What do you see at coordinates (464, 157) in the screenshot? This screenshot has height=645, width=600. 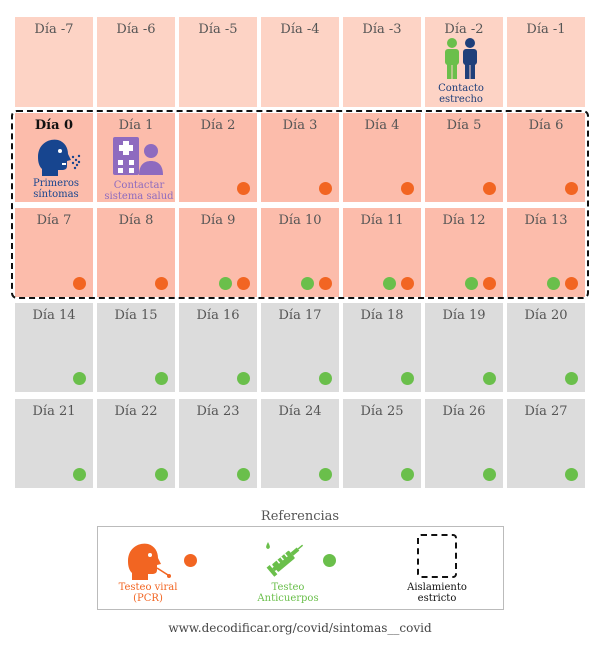 I see `day-cell: Día 5` at bounding box center [464, 157].